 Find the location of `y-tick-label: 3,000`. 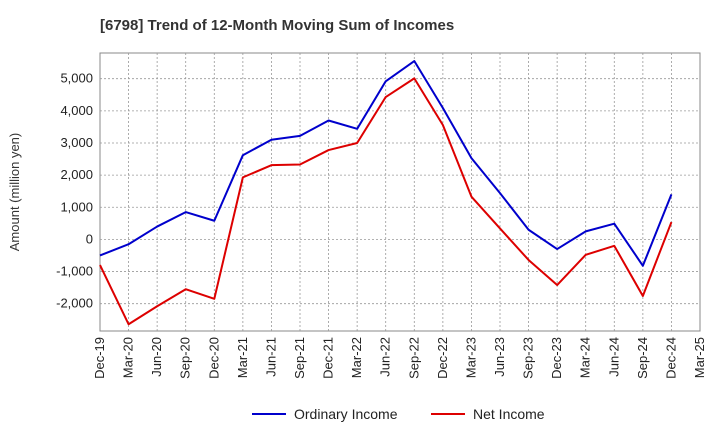

y-tick-label: 3,000 is located at coordinates (76, 142).